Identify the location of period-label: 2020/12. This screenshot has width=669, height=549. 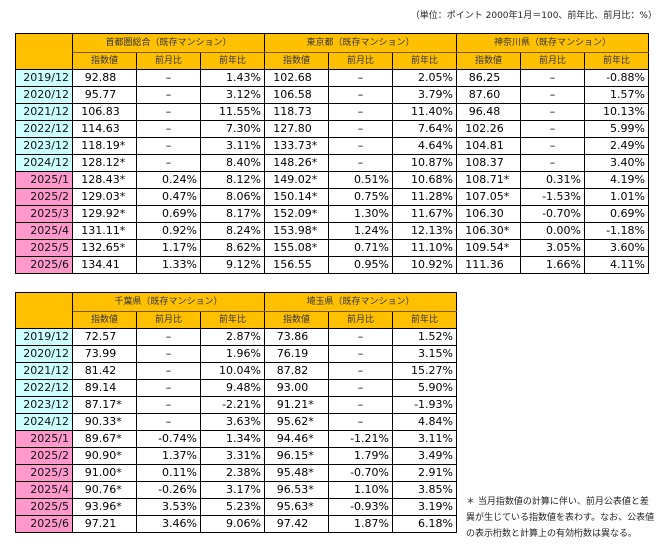
(44, 354).